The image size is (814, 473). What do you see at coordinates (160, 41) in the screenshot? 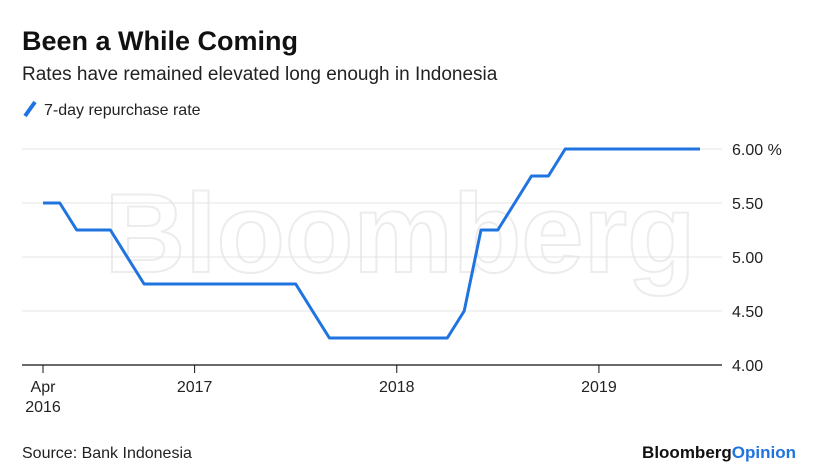
I see `chart-title: Been a While Coming` at bounding box center [160, 41].